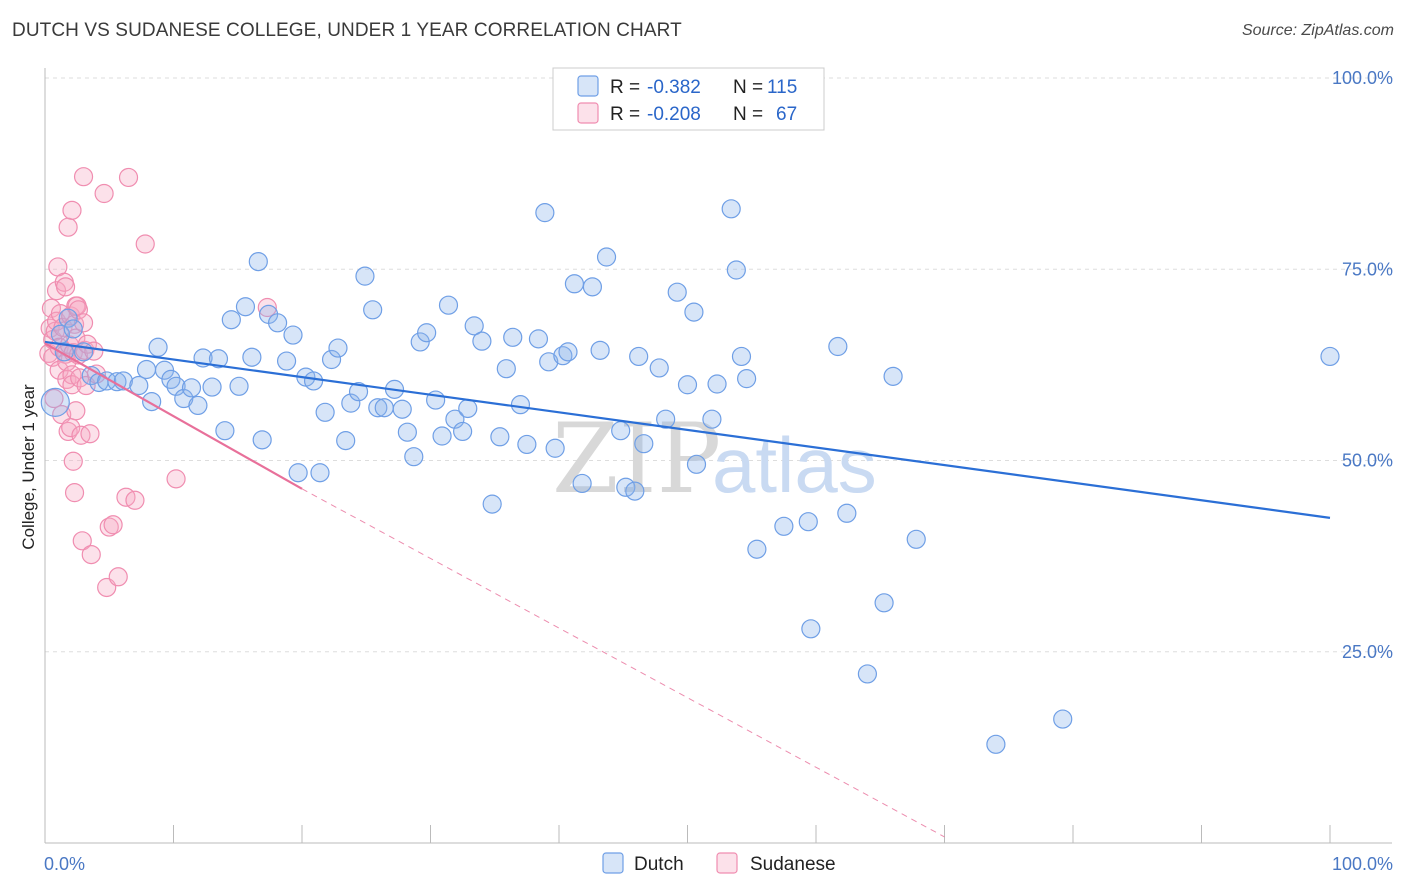 This screenshot has width=1406, height=892. What do you see at coordinates (659, 864) in the screenshot?
I see `legend-label-dutch: Dutch` at bounding box center [659, 864].